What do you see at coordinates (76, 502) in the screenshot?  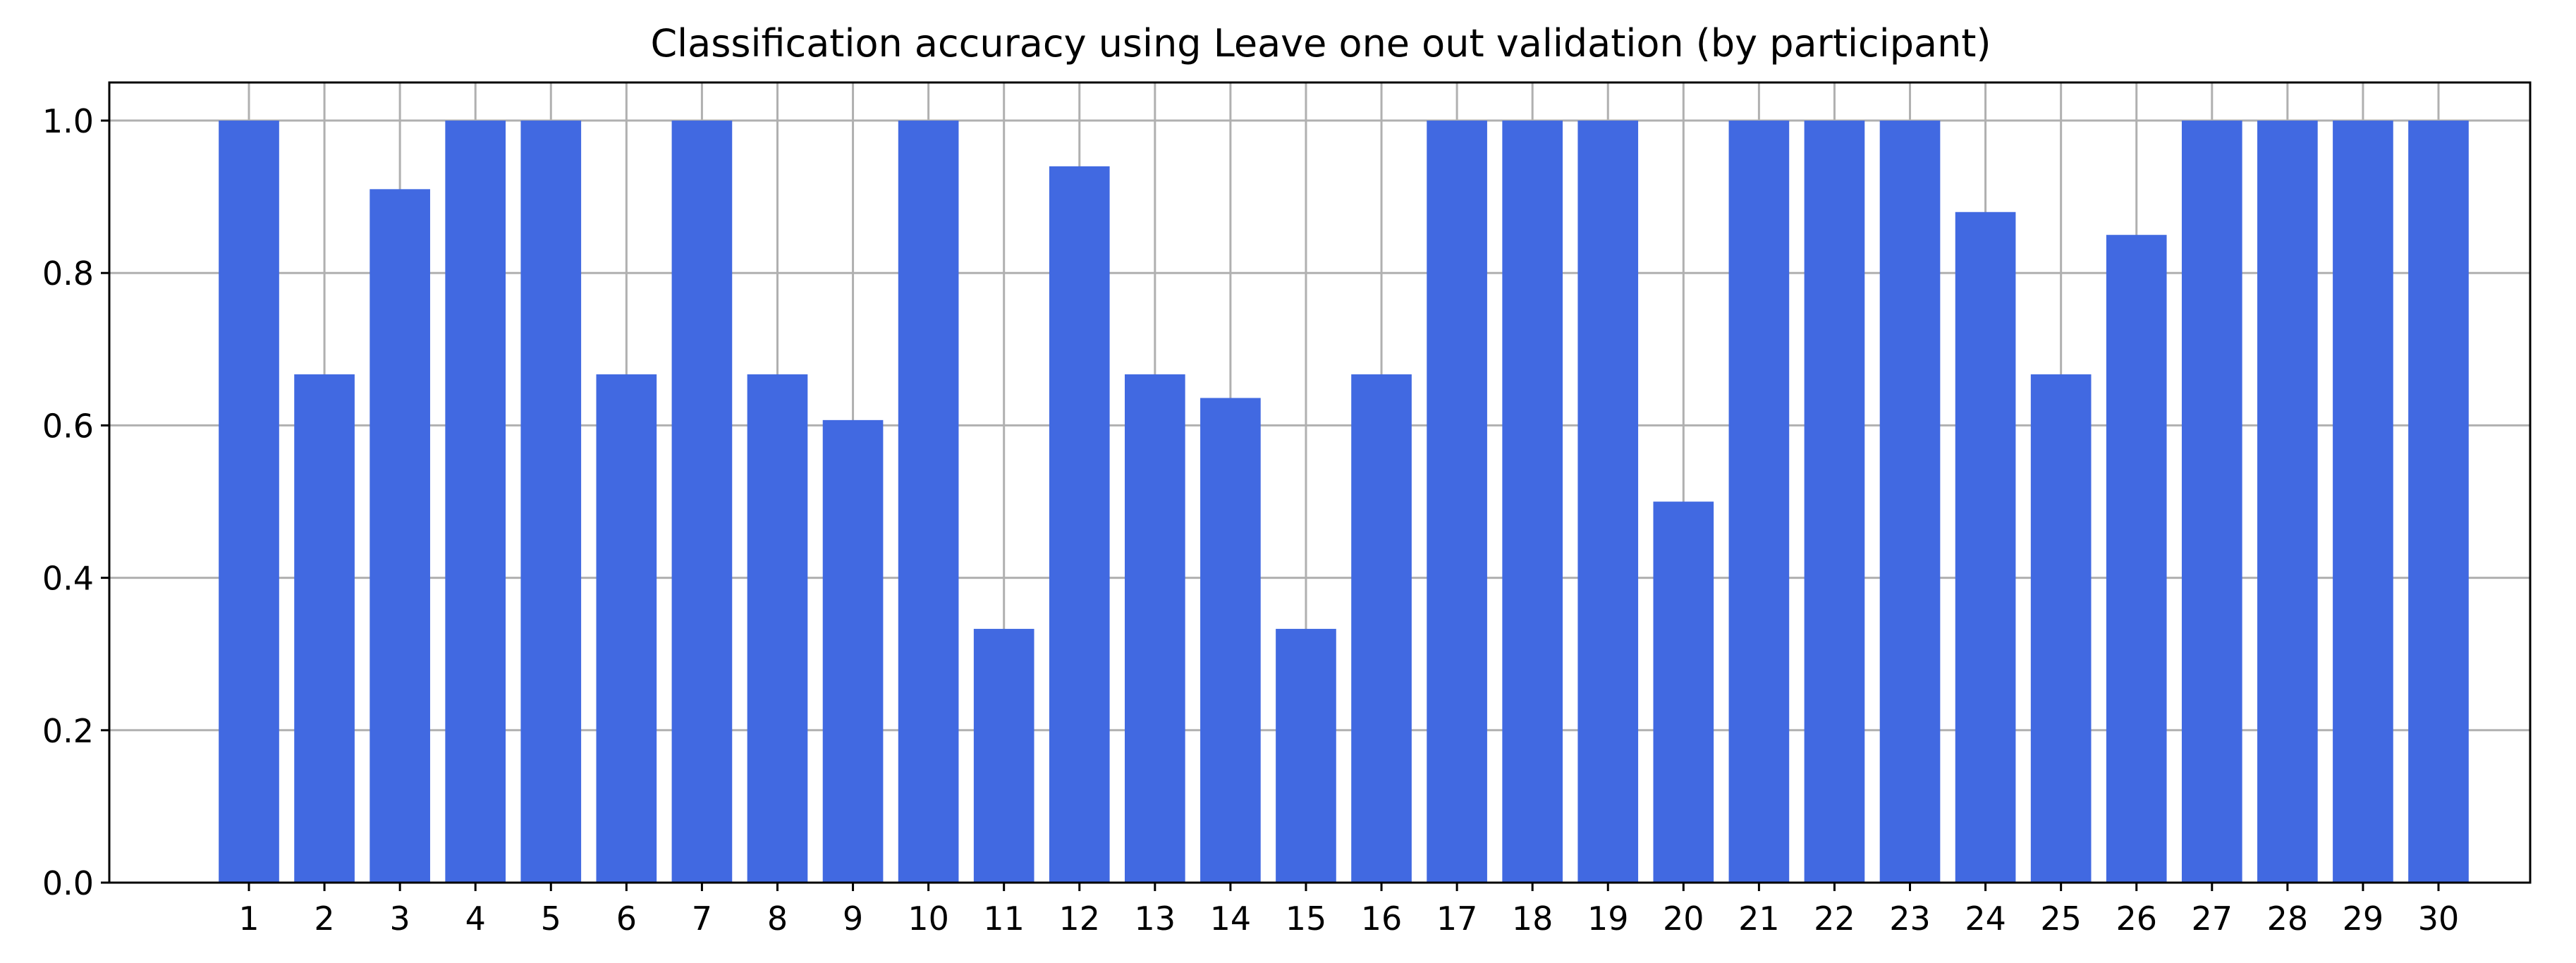 I see `y-axis-ticks: 0.0 0.2 0.4 0.6 0.8 1.0` at bounding box center [76, 502].